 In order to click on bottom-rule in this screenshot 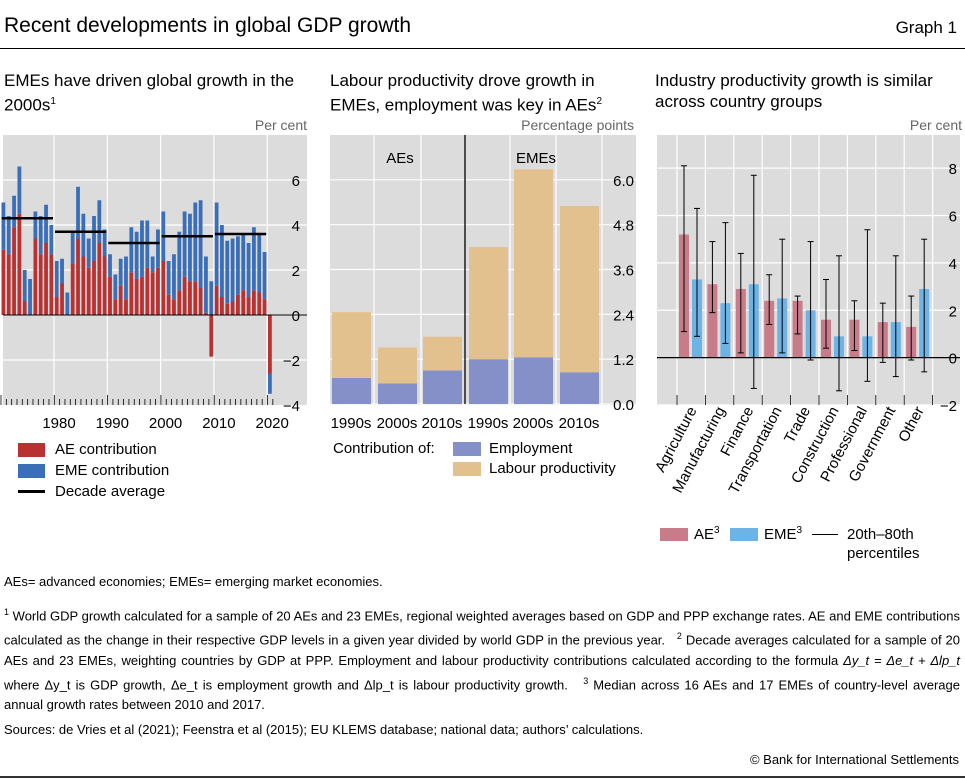, I will do `click(482, 777)`.